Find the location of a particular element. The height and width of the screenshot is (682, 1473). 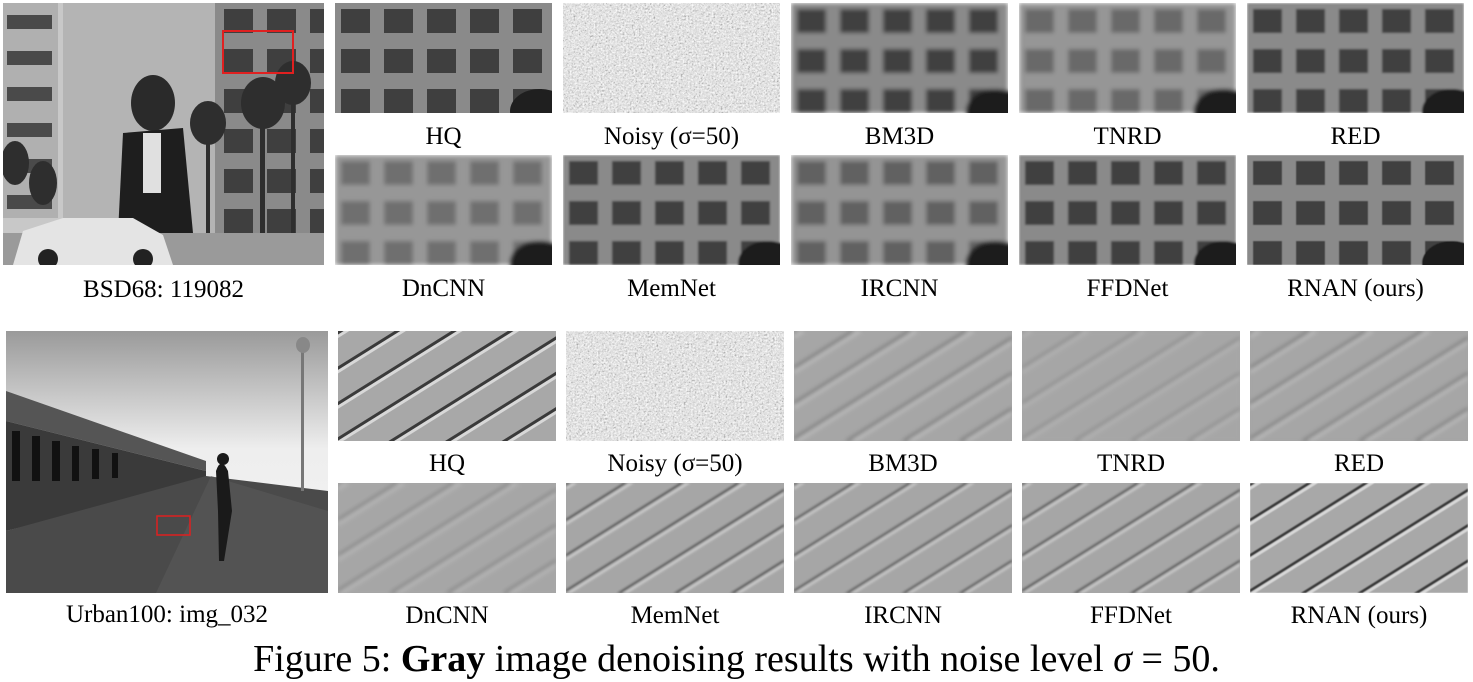

caption-prefix: Figure 5: is located at coordinates (322, 659).